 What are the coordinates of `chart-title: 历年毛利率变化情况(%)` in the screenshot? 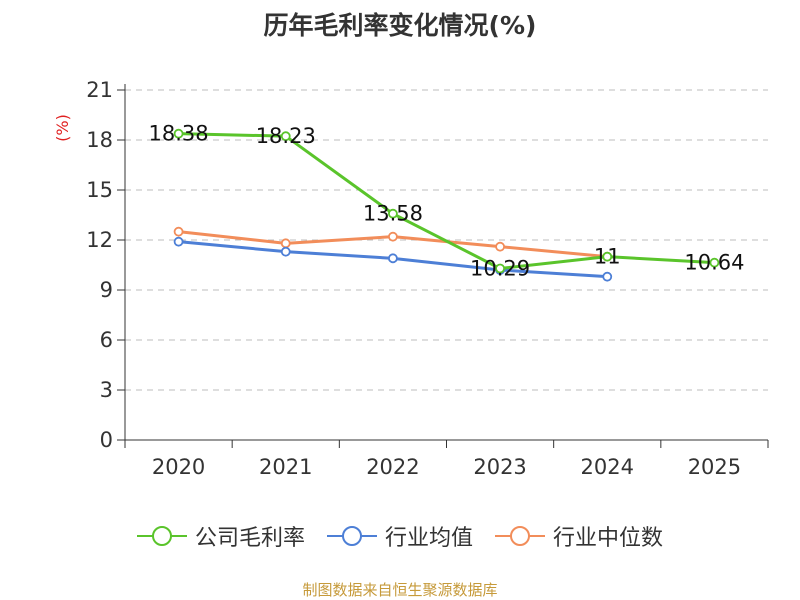 It's located at (400, 25).